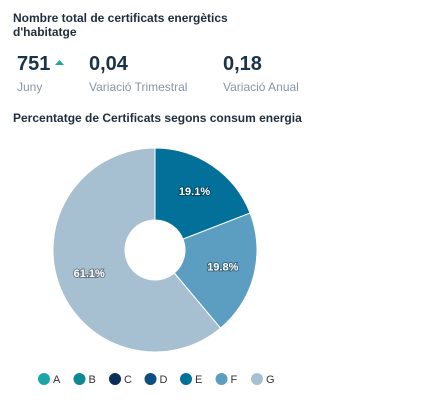 The image size is (437, 410). Describe the element at coordinates (138, 87) in the screenshot. I see `kpi-label: Variació Trimestral` at that location.